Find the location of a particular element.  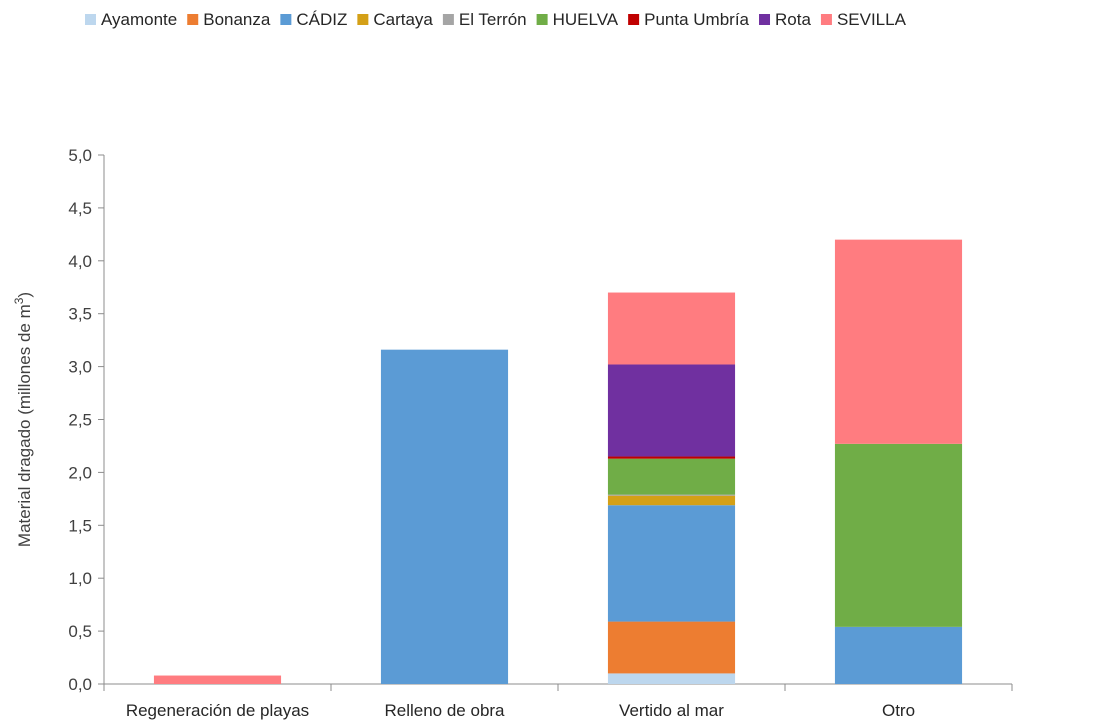

x-tick-label: Vertido al mar is located at coordinates (671, 710).